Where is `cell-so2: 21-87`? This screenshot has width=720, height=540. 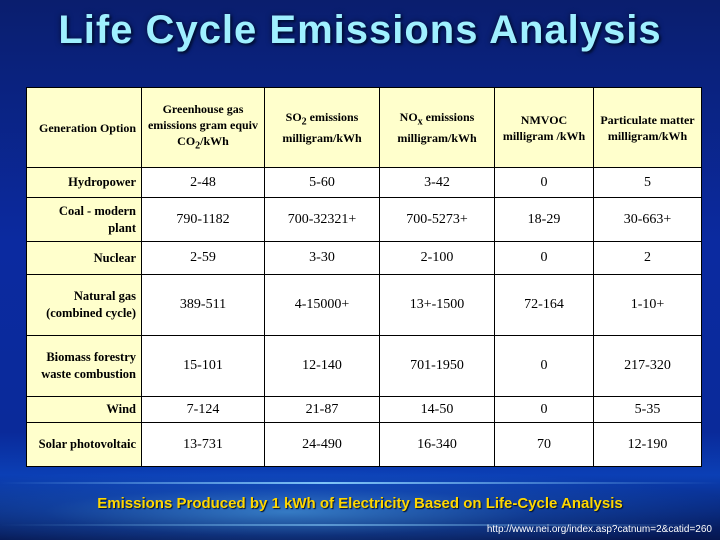
cell-so2: 21-87 is located at coordinates (322, 409).